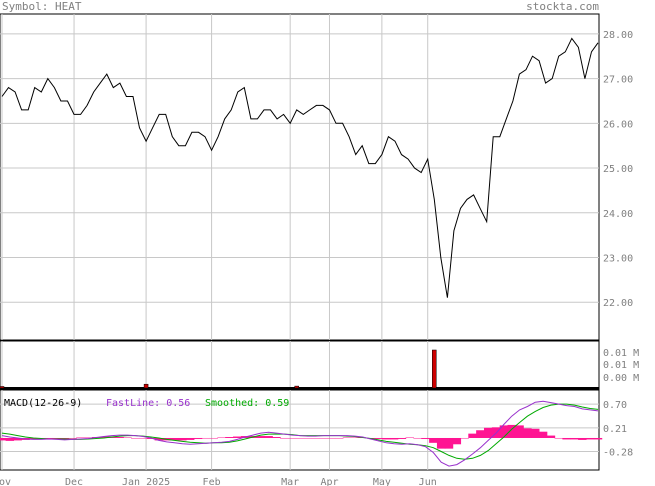 This screenshot has width=655, height=486. Describe the element at coordinates (562, 6) in the screenshot. I see `site-label: stockta.com` at that location.